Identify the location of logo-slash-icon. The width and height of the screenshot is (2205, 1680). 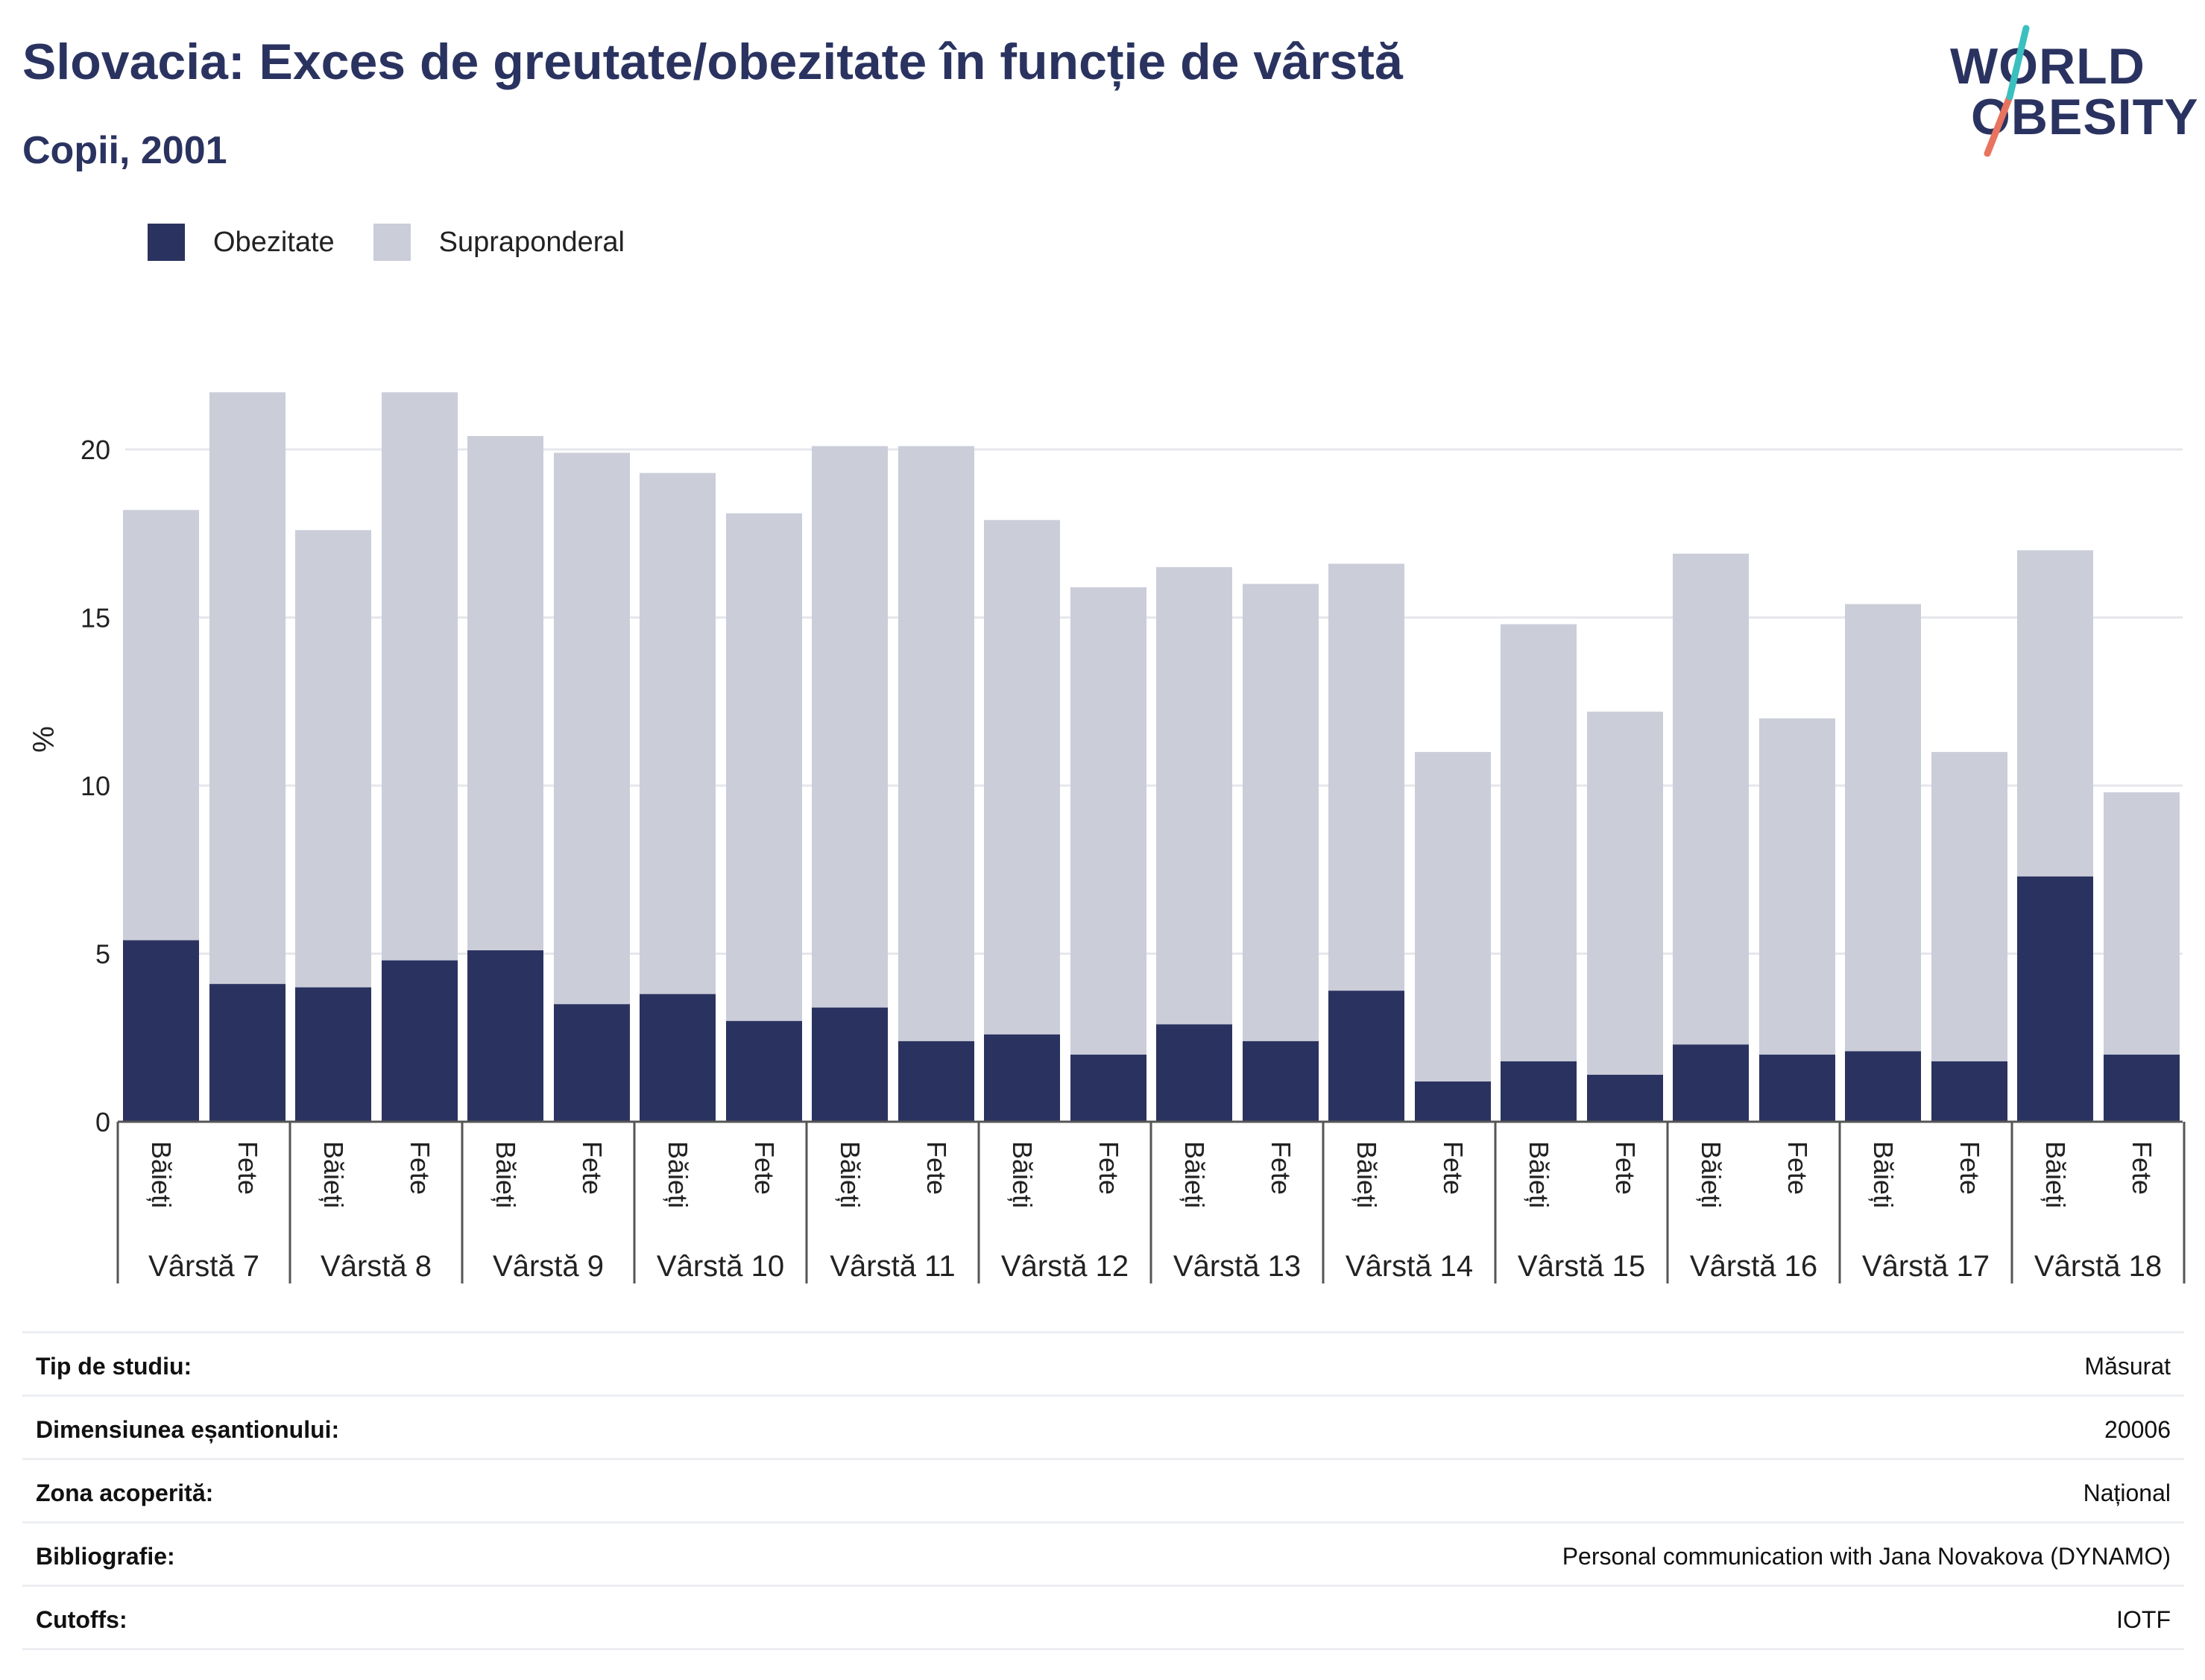
(2007, 91).